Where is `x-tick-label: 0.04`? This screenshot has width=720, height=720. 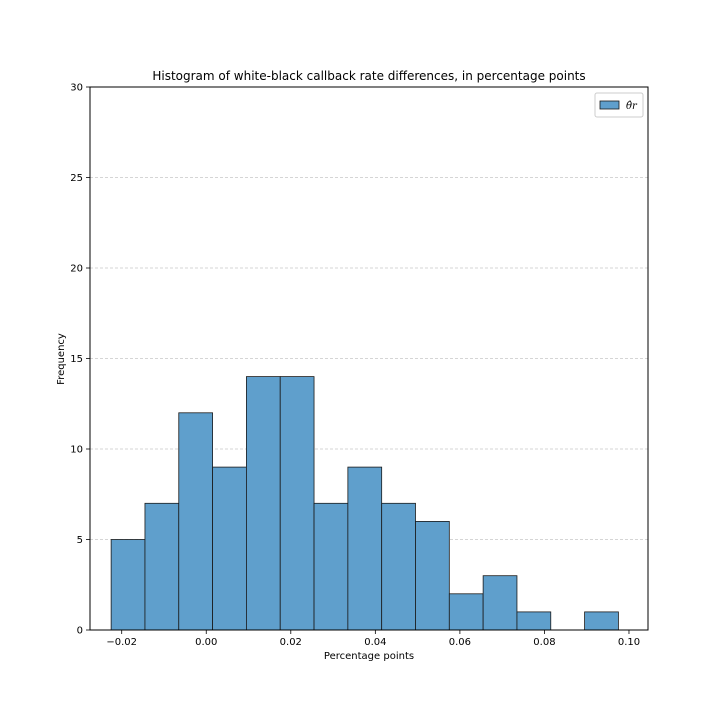
x-tick-label: 0.04 is located at coordinates (375, 642).